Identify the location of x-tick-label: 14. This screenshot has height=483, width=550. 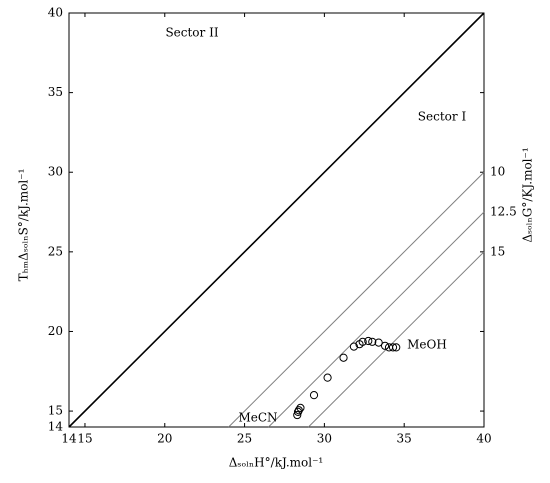
(69, 439).